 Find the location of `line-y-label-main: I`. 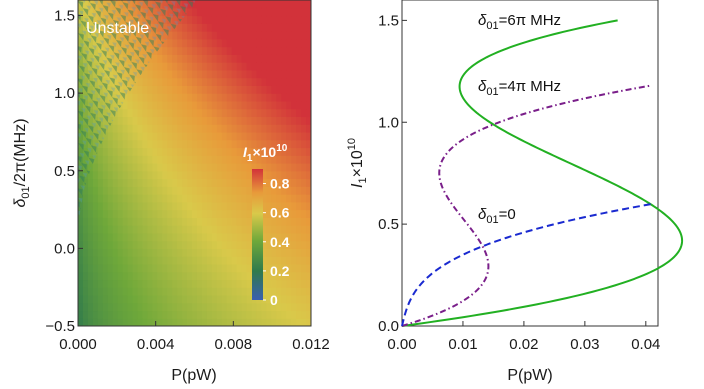

line-y-label-main: I is located at coordinates (357, 185).